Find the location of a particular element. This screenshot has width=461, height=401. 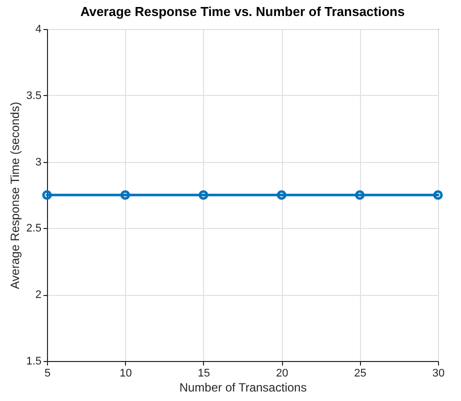

x-tick-label: 10 is located at coordinates (126, 374).